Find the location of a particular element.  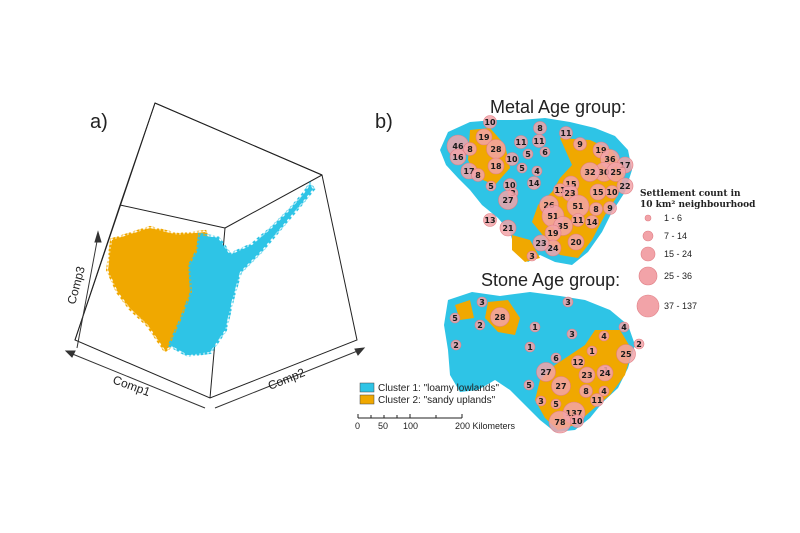

cluster1-label: Cluster 1: "loamy lowlands" is located at coordinates (438, 388).